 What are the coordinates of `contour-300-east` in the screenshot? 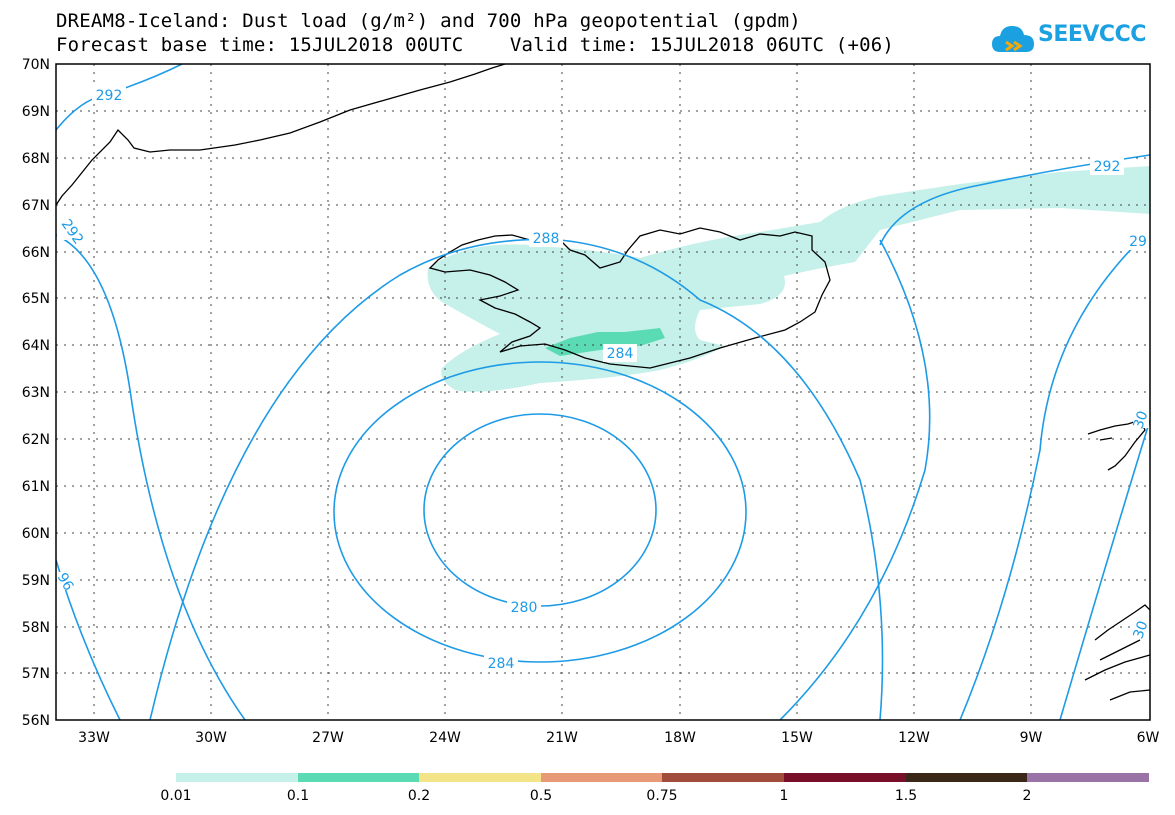 It's located at (1104, 569).